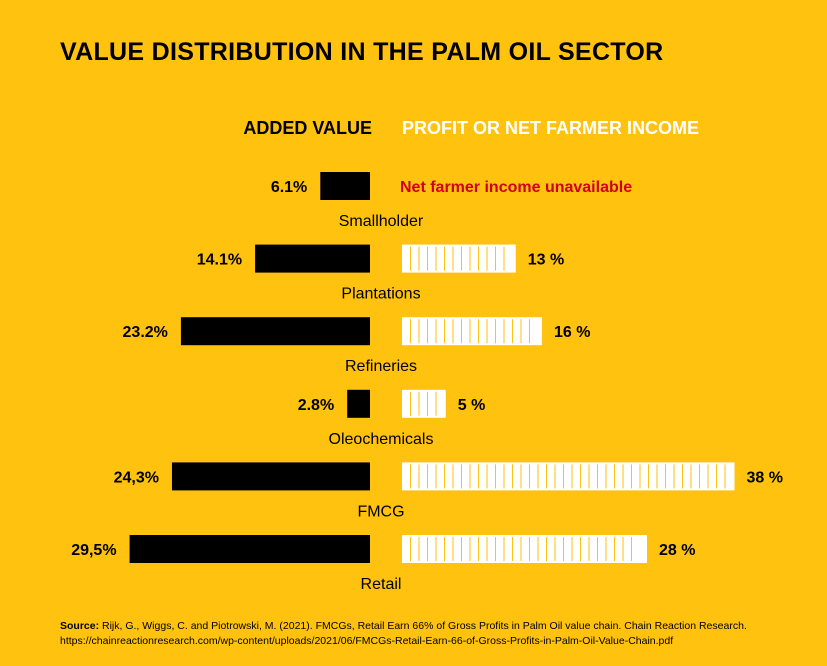  What do you see at coordinates (275, 331) in the screenshot?
I see `added-value-bar-refineries` at bounding box center [275, 331].